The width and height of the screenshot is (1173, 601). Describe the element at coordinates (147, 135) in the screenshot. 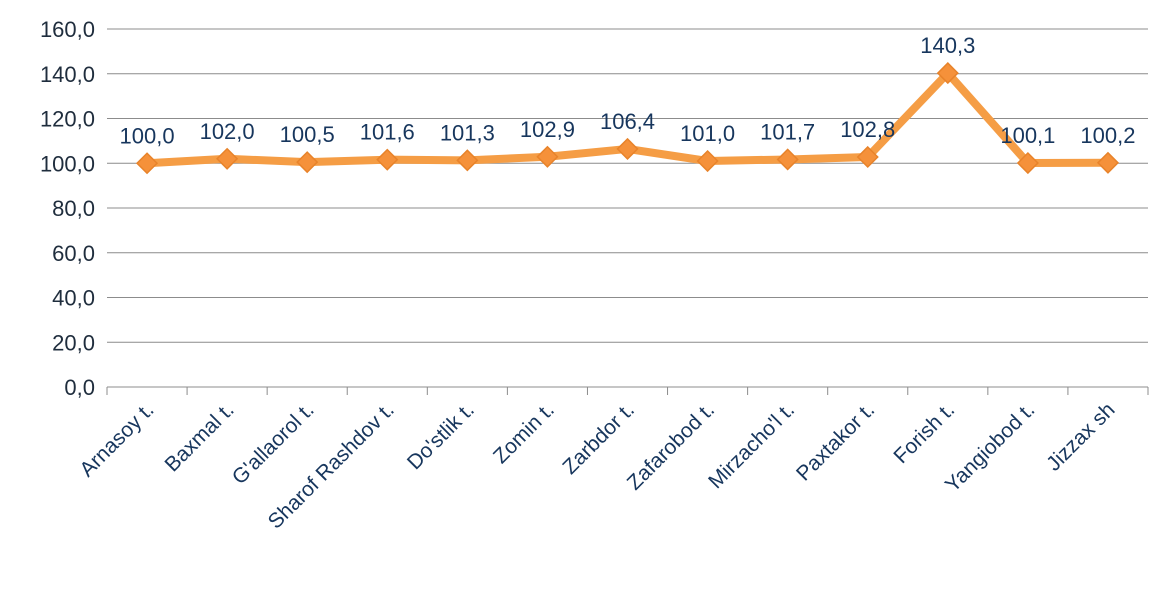

I see `data-value-label: 100,0` at that location.